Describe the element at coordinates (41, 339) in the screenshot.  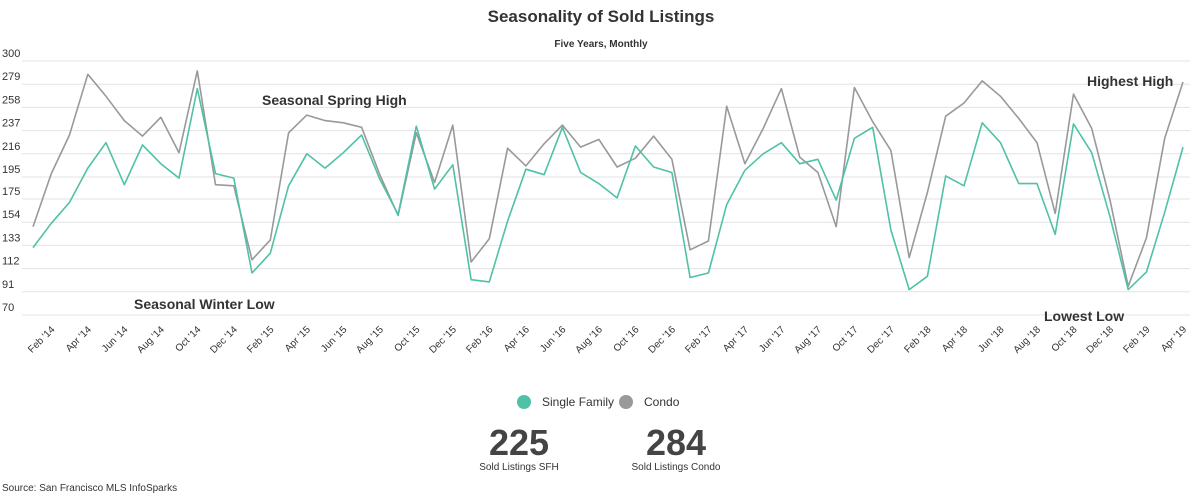
I see `x-tick-label: Feb '14` at that location.